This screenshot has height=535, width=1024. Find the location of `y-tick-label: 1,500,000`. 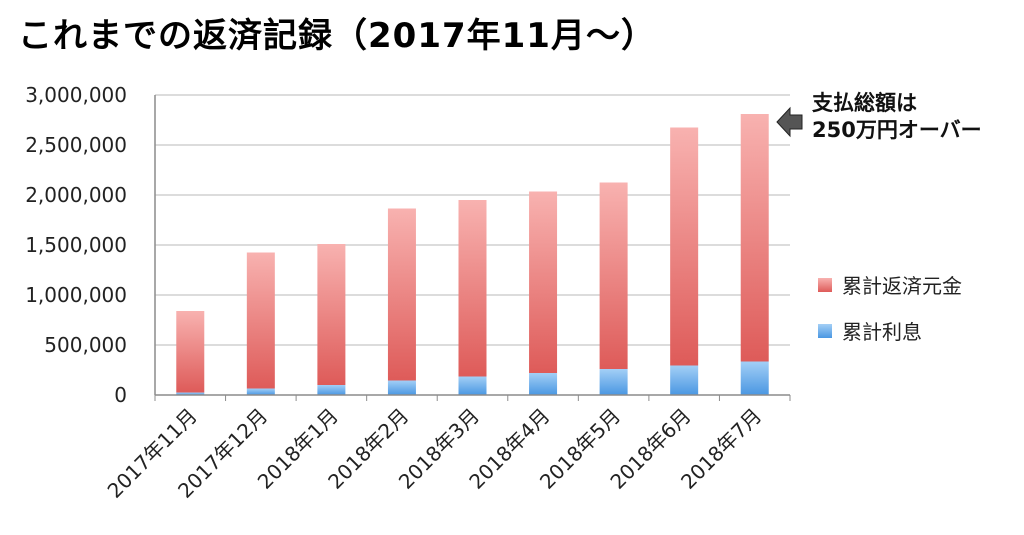

y-tick-label: 1,500,000 is located at coordinates (76, 245).